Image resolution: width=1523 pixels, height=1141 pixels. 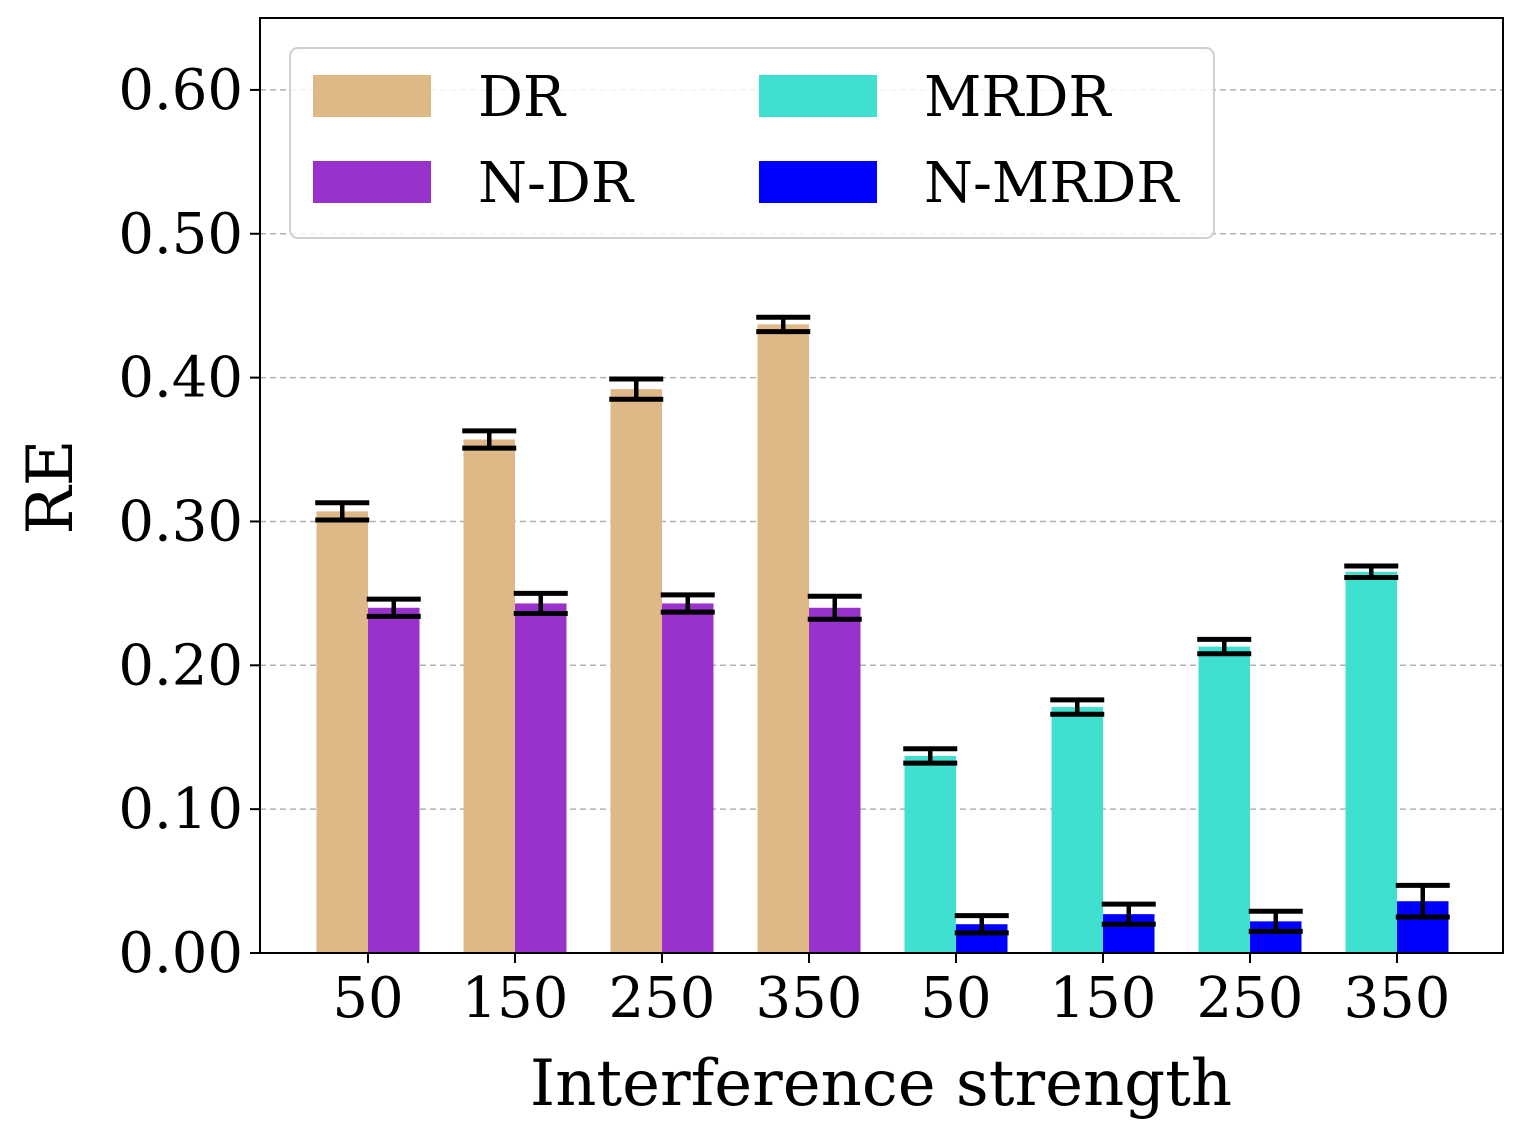 What do you see at coordinates (180, 234) in the screenshot?
I see `y-tick-label: 0.50` at bounding box center [180, 234].